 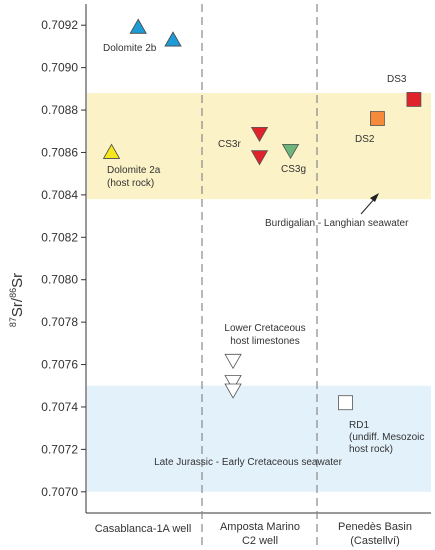 What do you see at coordinates (130, 183) in the screenshot?
I see `label-dolomite-2a-line2: (host rock)` at bounding box center [130, 183].